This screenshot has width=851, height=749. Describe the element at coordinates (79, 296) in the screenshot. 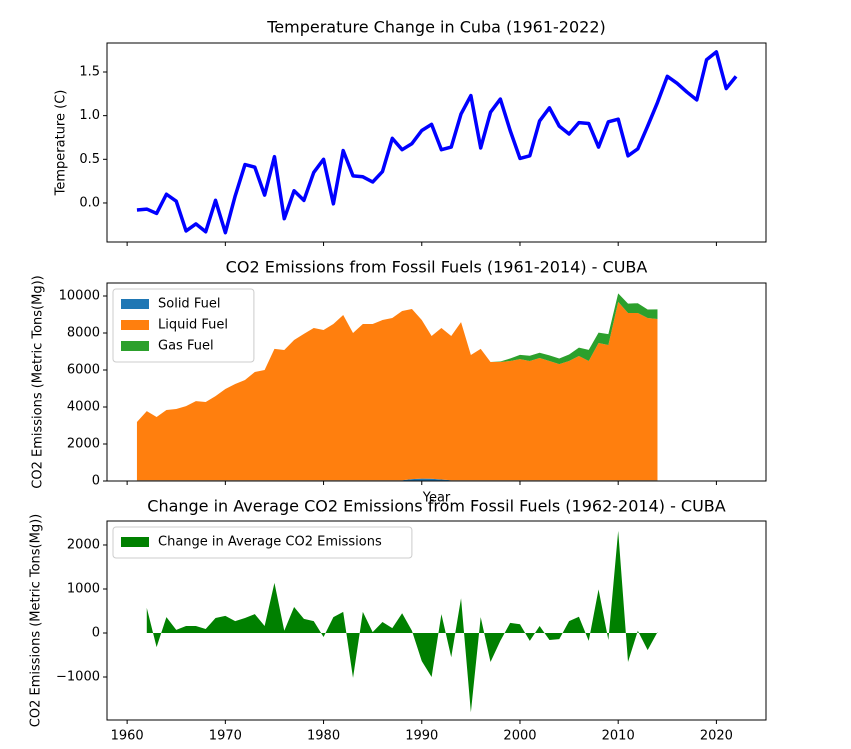

I see `y-tick-label: 10000` at that location.